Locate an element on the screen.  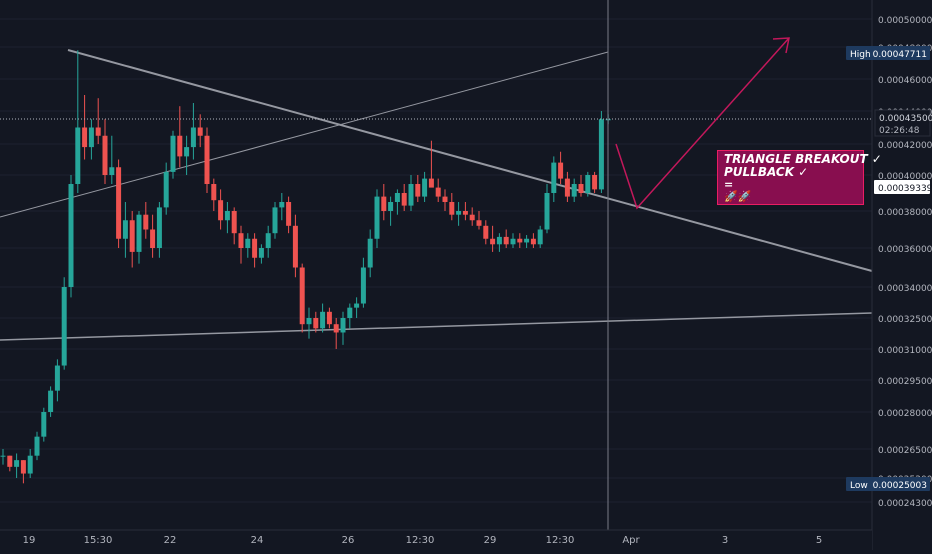
price-tick-label: 0.00046000 is located at coordinates (905, 81).